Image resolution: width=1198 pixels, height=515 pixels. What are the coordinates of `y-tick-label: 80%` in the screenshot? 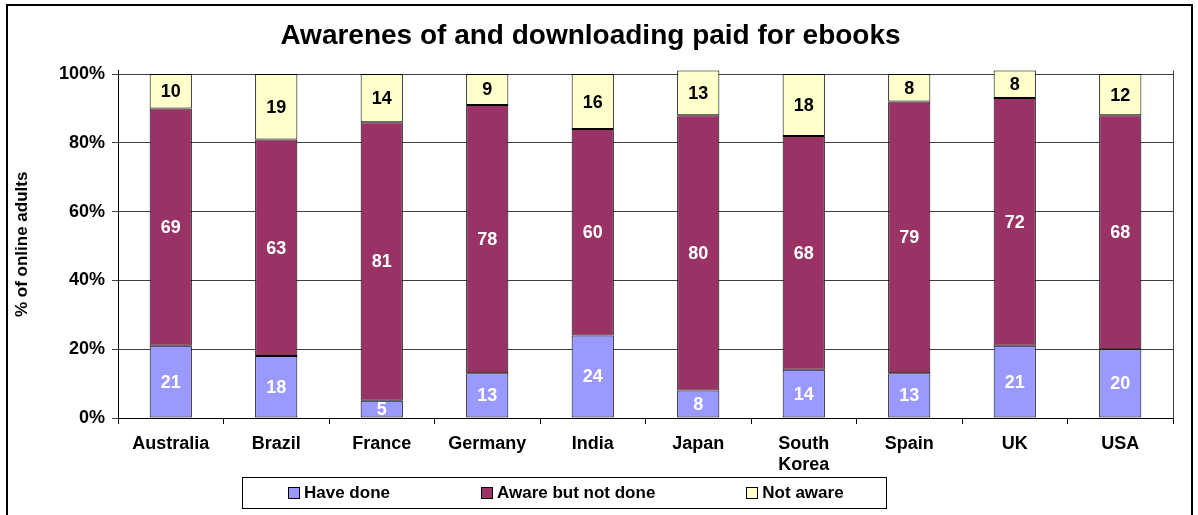 It's located at (86, 141).